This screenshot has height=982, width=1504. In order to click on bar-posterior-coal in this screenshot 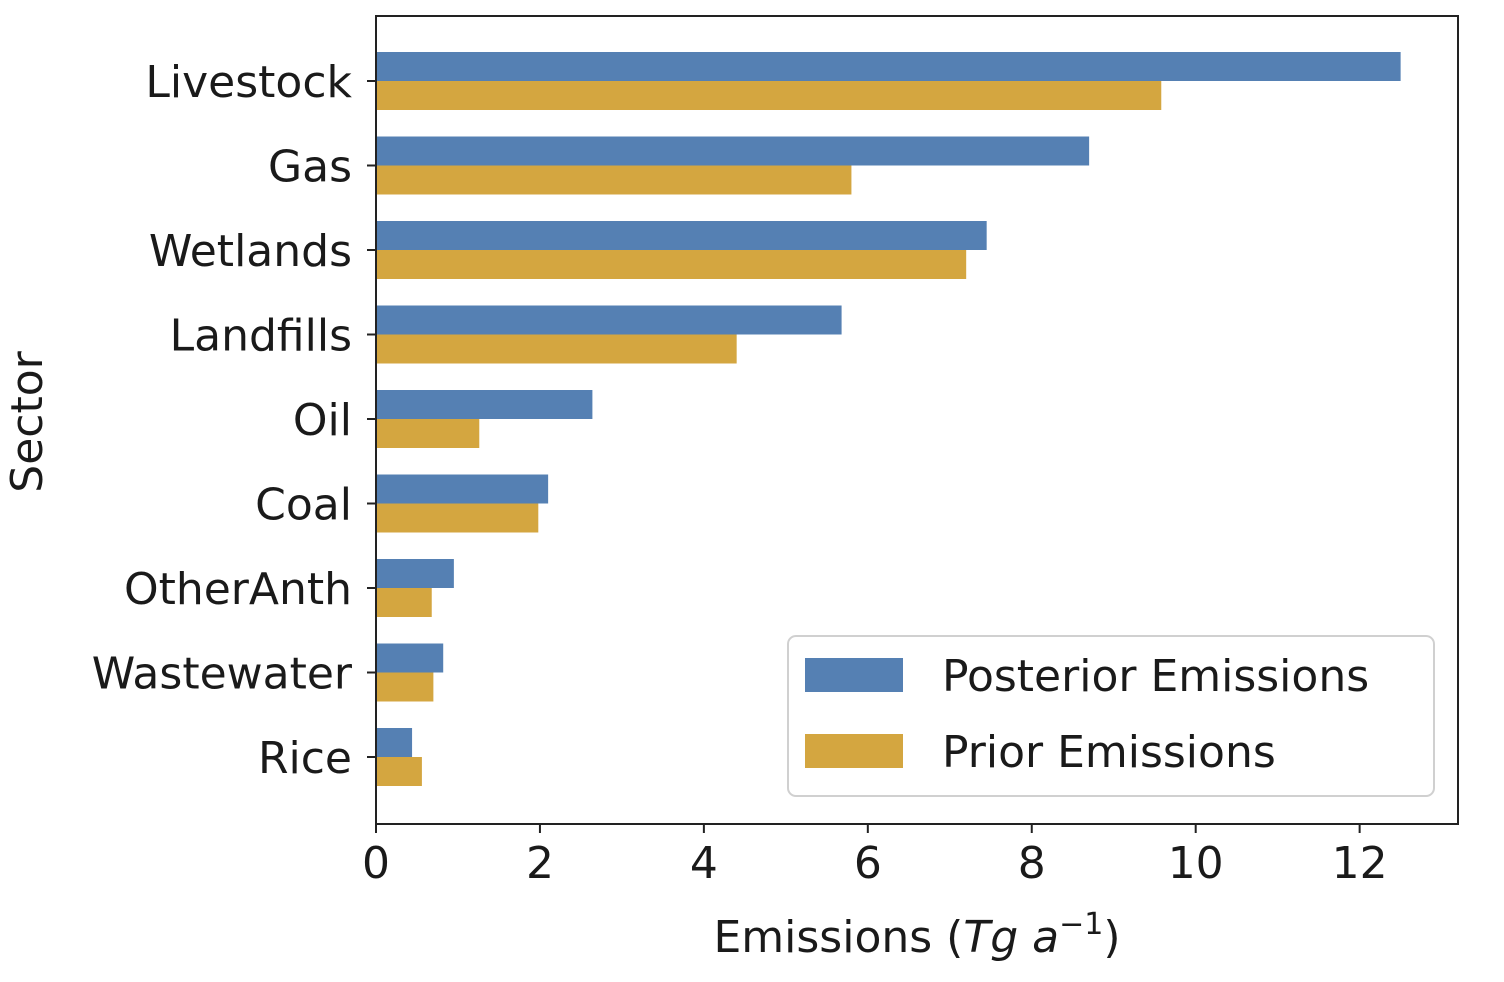, I will do `click(462, 489)`.